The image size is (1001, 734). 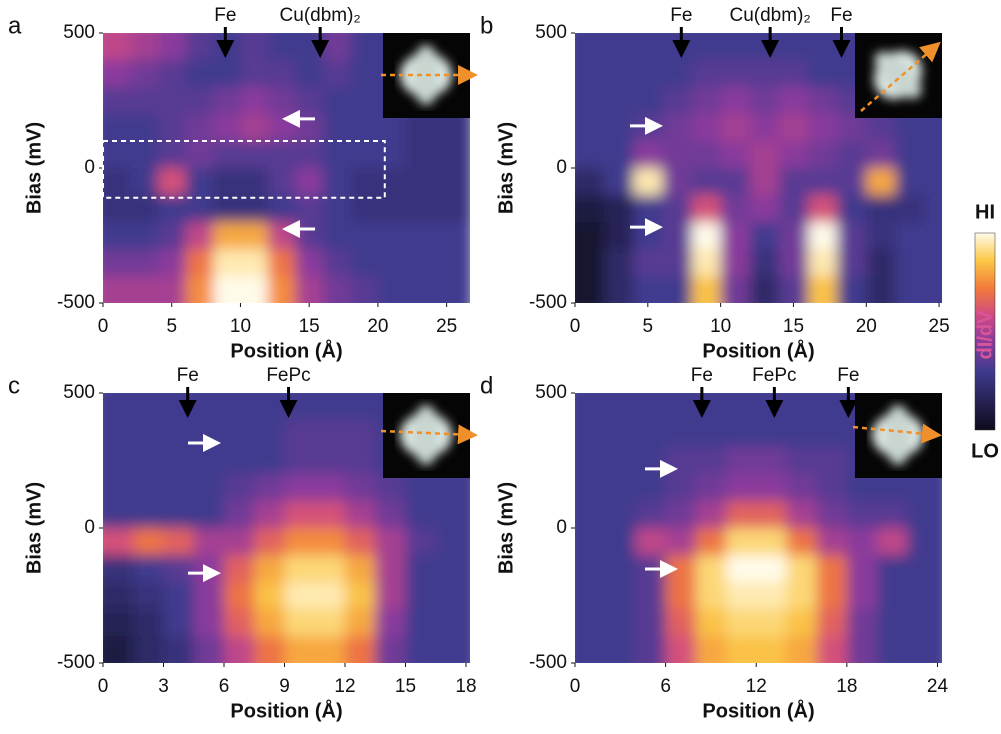 What do you see at coordinates (756, 686) in the screenshot?
I see `x-tick-label: 12` at bounding box center [756, 686].